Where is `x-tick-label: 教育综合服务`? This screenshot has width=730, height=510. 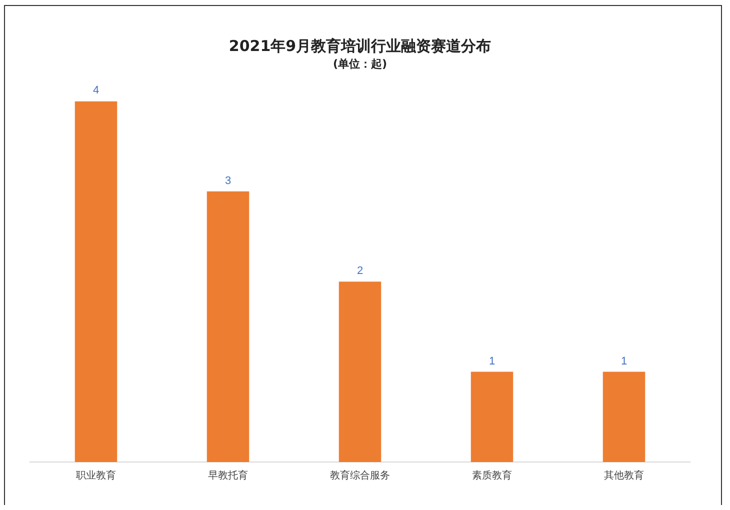
x-tick-label: 教育综合服务 is located at coordinates (360, 476).